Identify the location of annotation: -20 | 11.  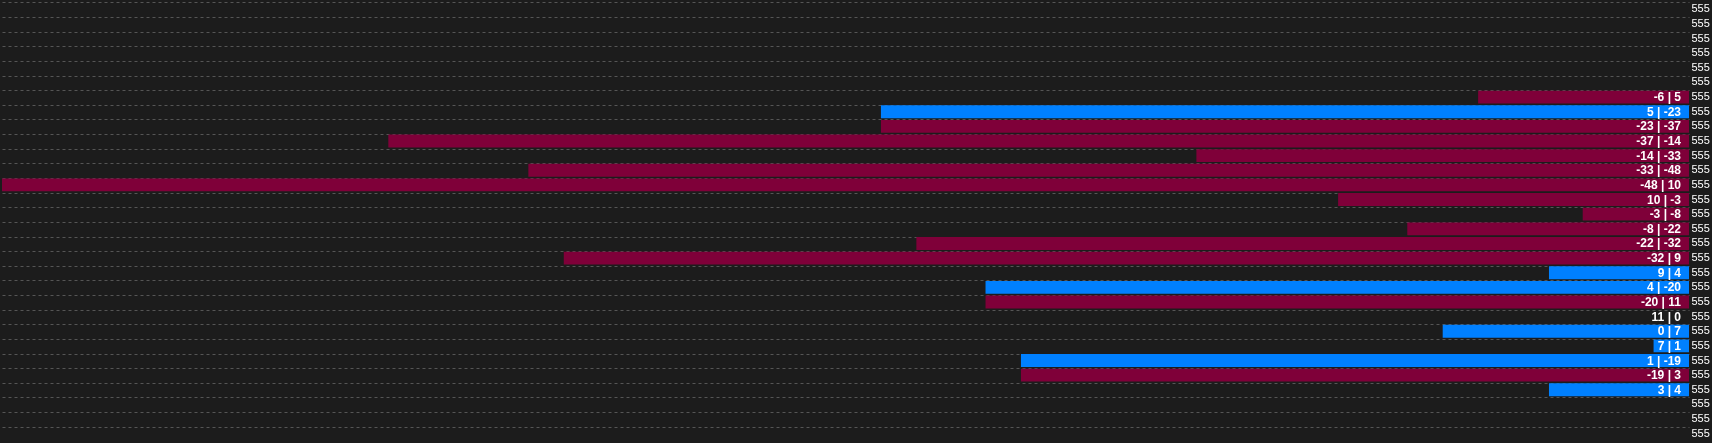
(1661, 301).